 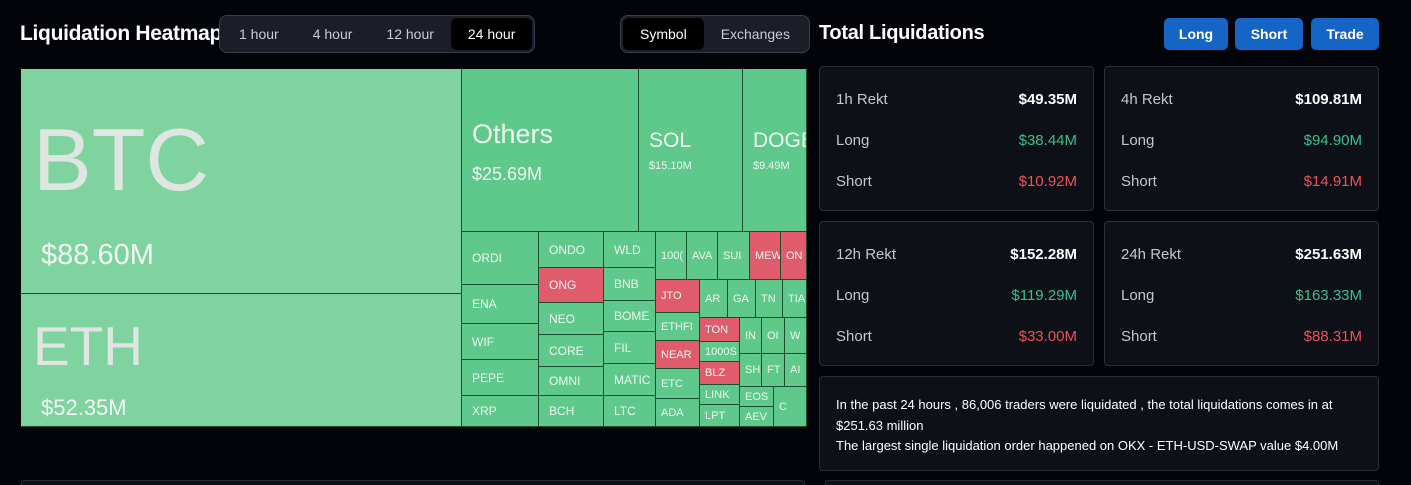 I want to click on tile-omni: OMNI, so click(x=571, y=381).